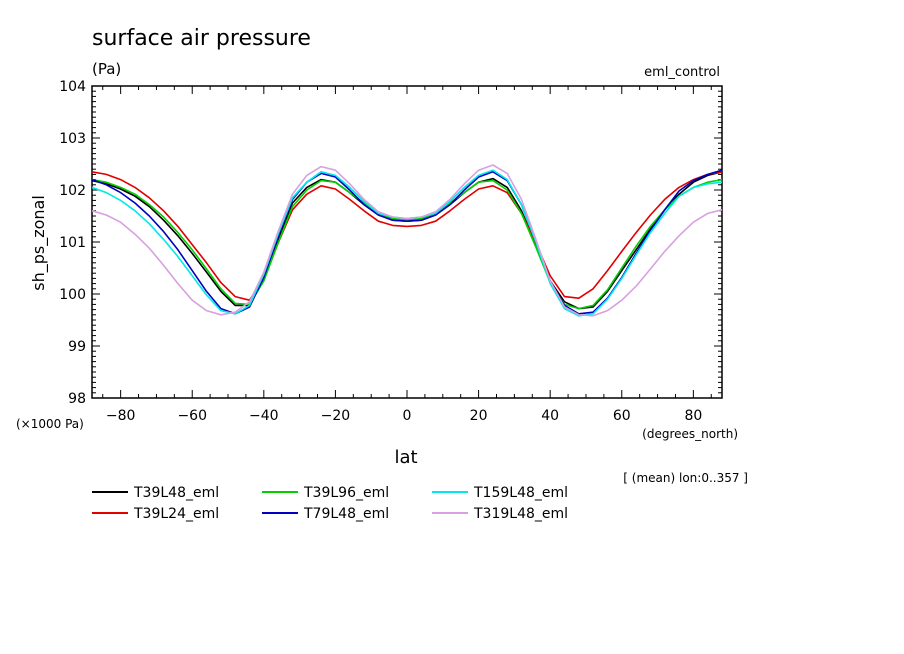 This screenshot has height=654, width=904. Describe the element at coordinates (192, 416) in the screenshot. I see `x-tick-label: −60` at that location.